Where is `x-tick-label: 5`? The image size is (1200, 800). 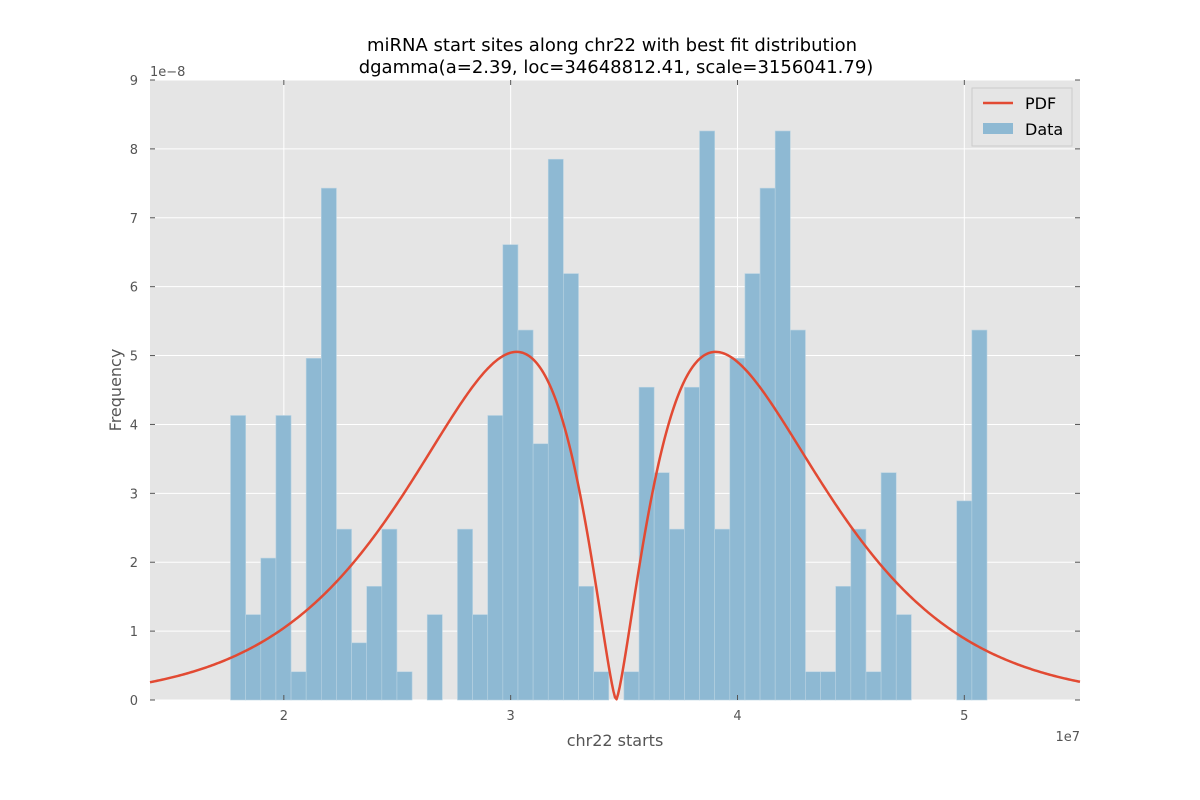
x-tick-label: 5 is located at coordinates (964, 716).